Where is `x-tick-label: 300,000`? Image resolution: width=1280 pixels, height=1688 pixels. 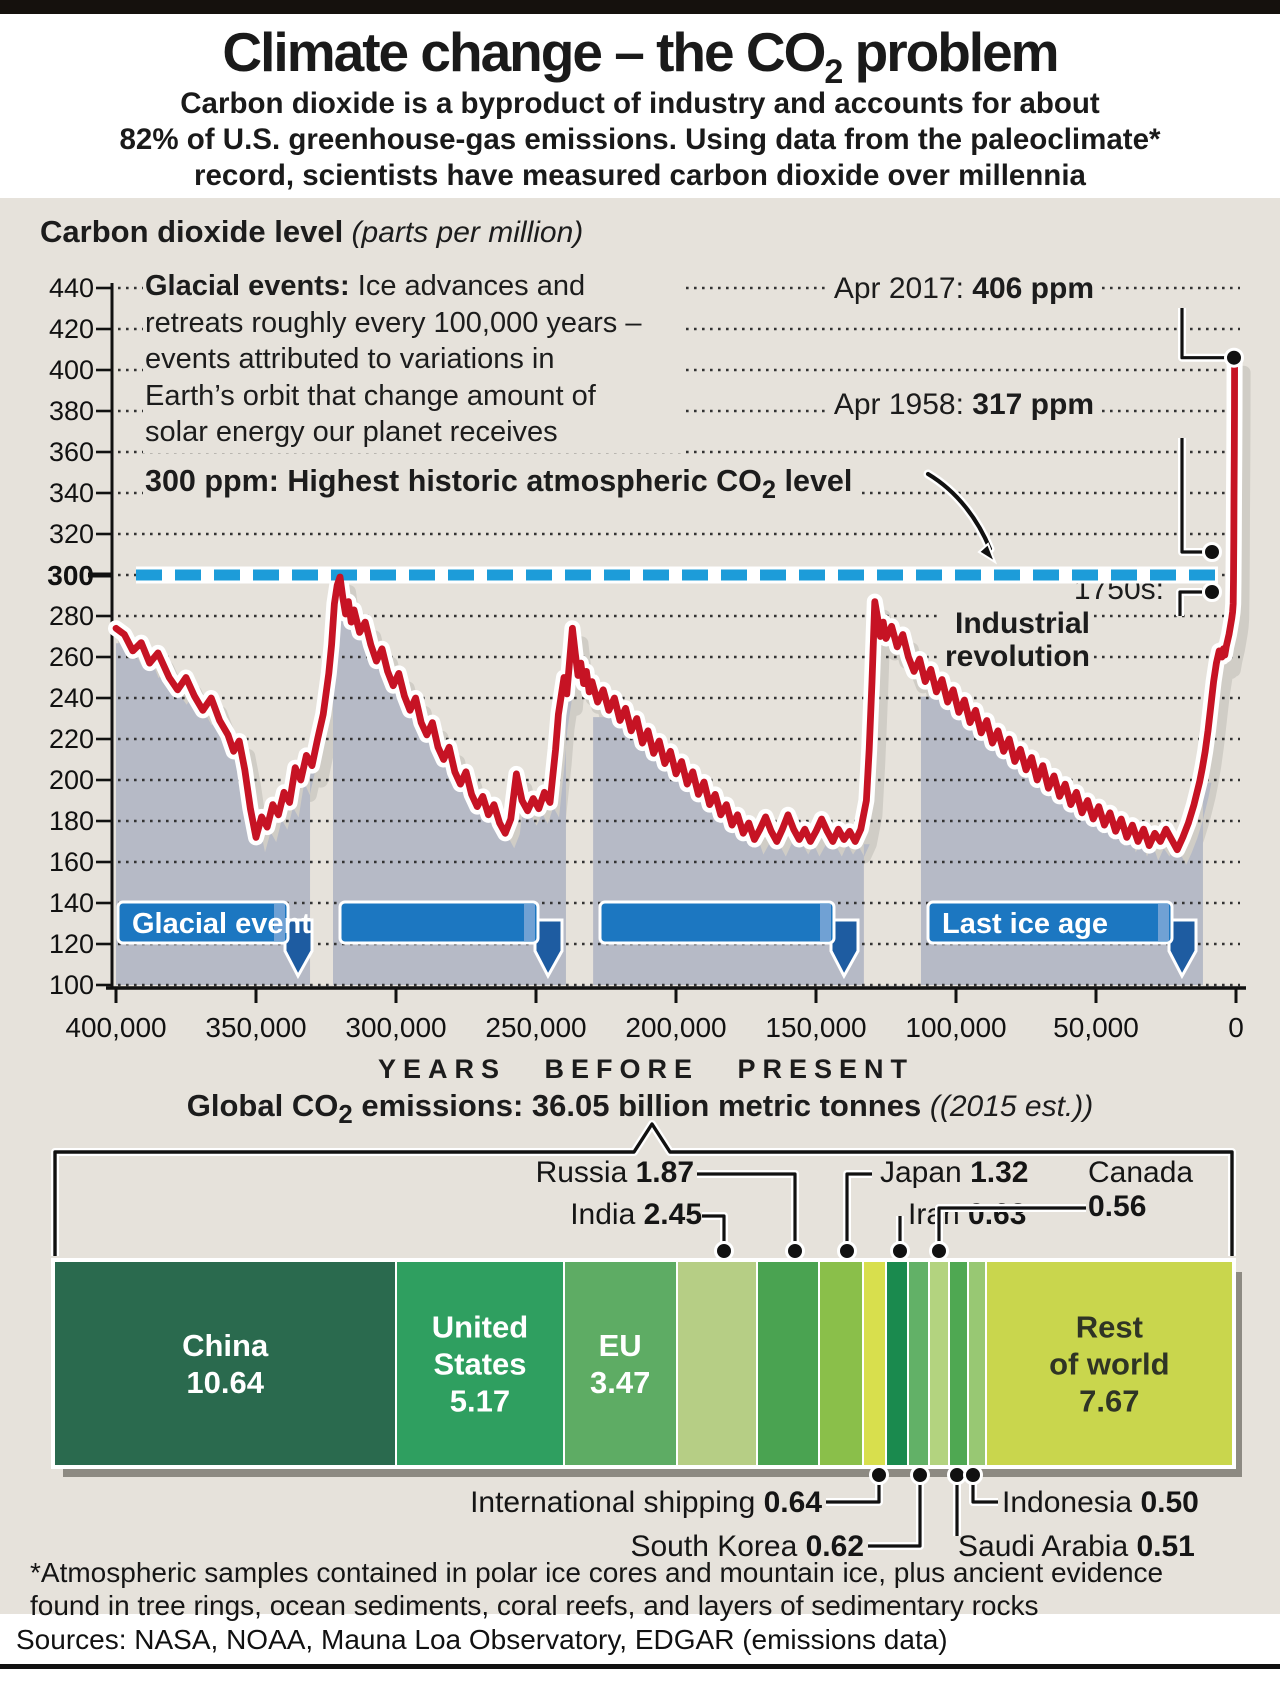 x-tick-label: 300,000 is located at coordinates (396, 1027).